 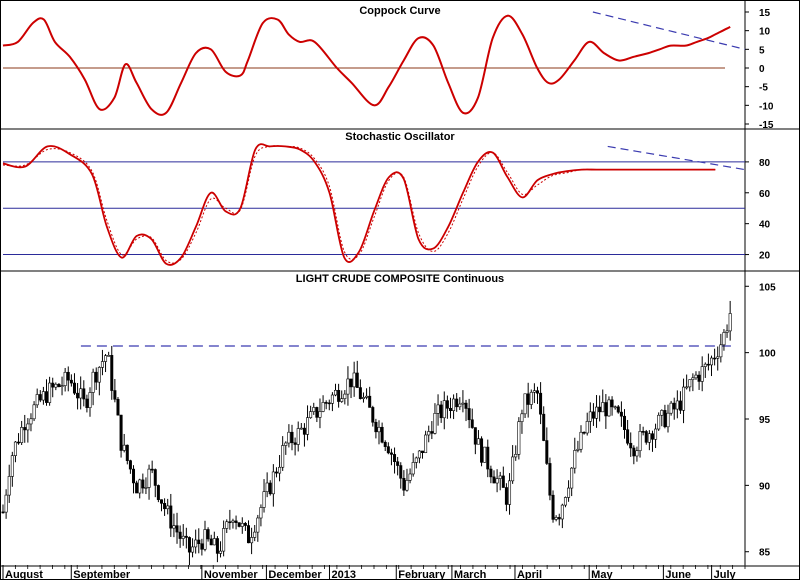 I want to click on stochastic-tick-label: 80, so click(x=765, y=163).